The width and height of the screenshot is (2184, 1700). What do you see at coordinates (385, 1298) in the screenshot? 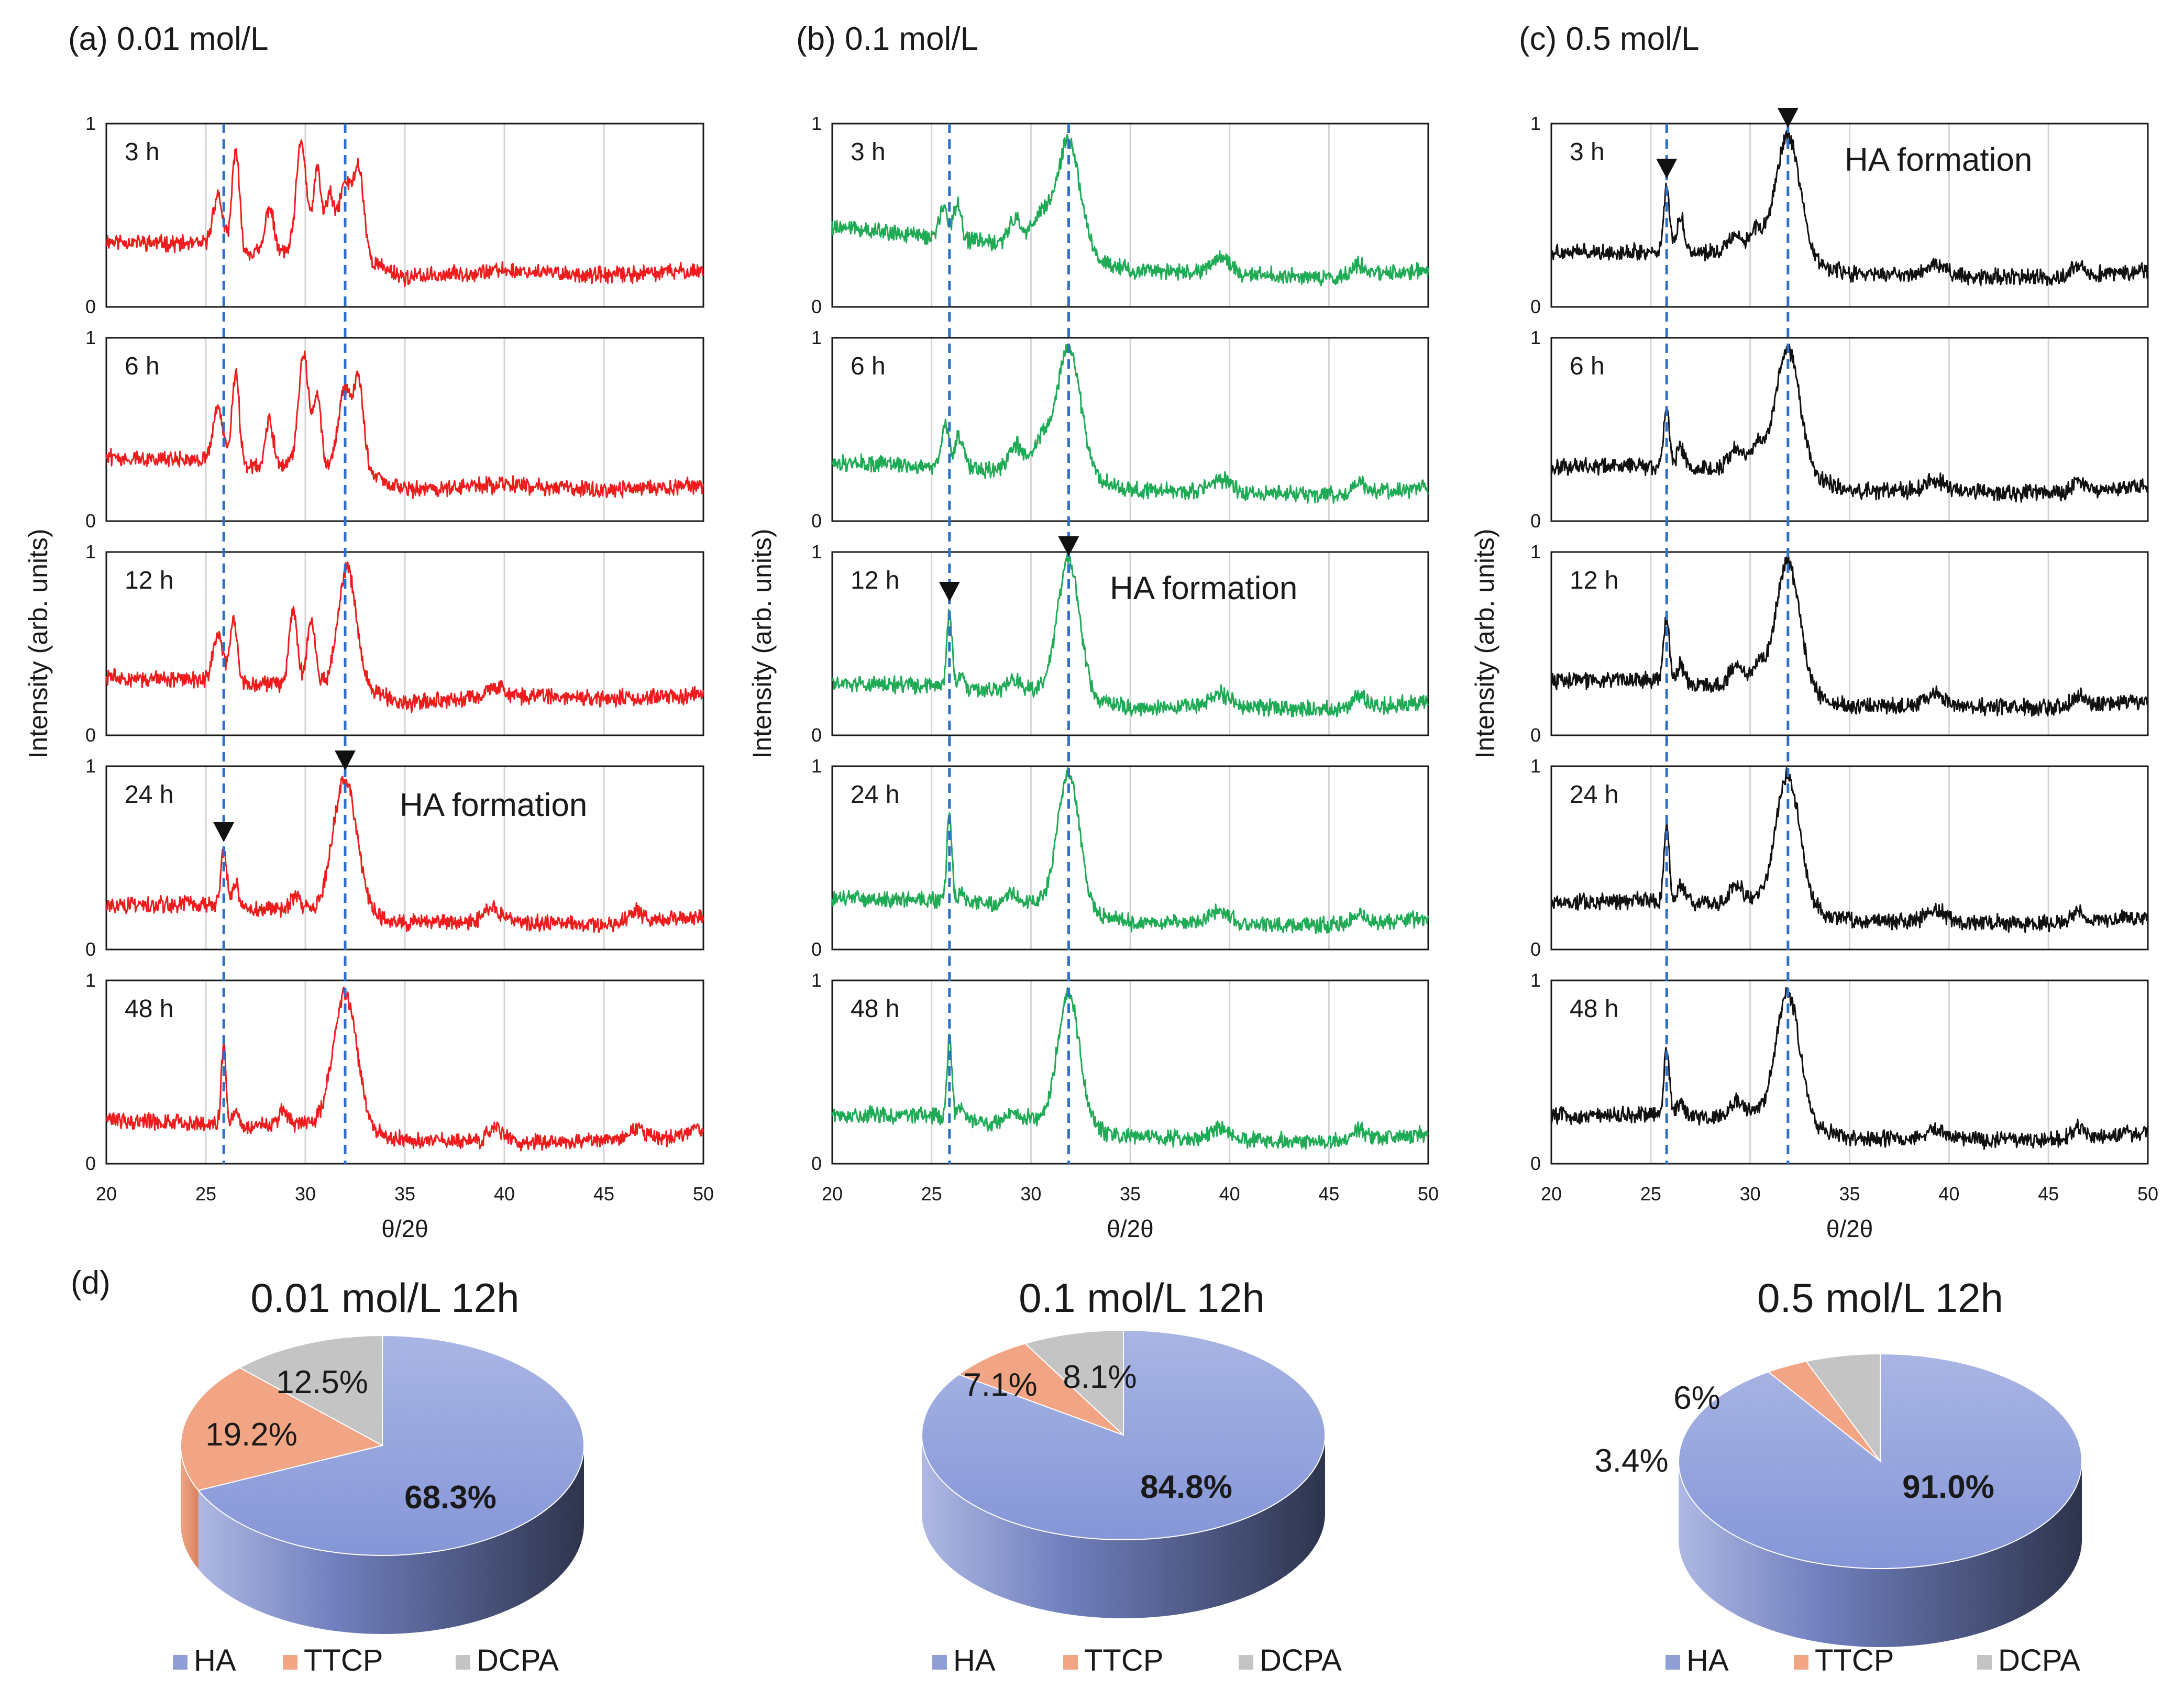
I see `pie-title: 0.01 mol/L 12h` at bounding box center [385, 1298].